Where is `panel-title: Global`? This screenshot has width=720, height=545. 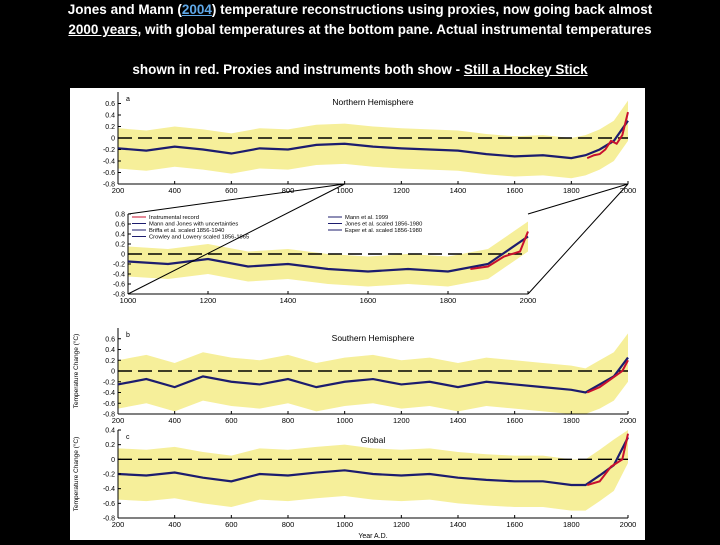
panel-title: Global is located at coordinates (373, 440).